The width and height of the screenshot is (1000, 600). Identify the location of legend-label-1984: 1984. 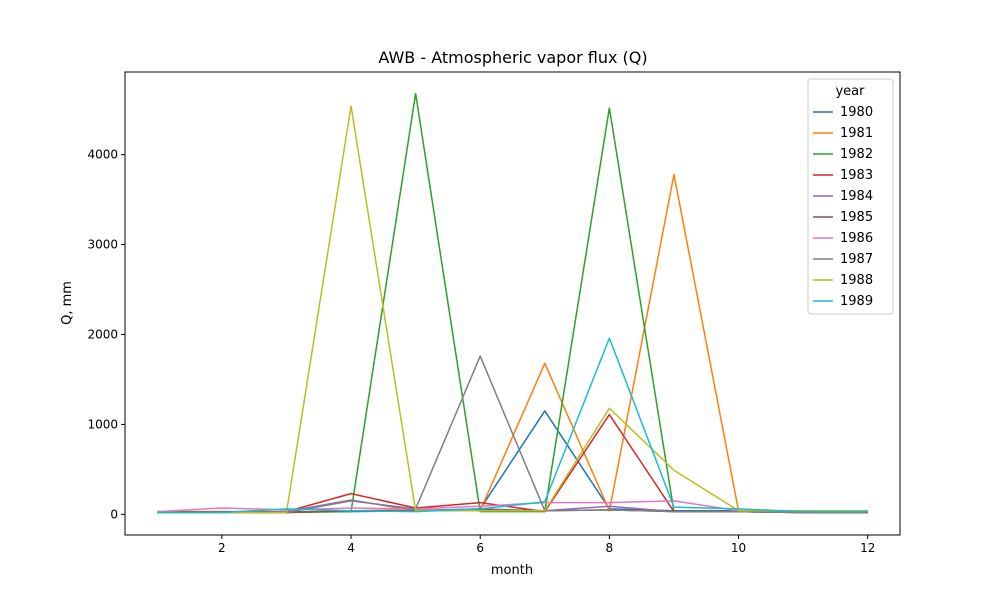
(856, 196).